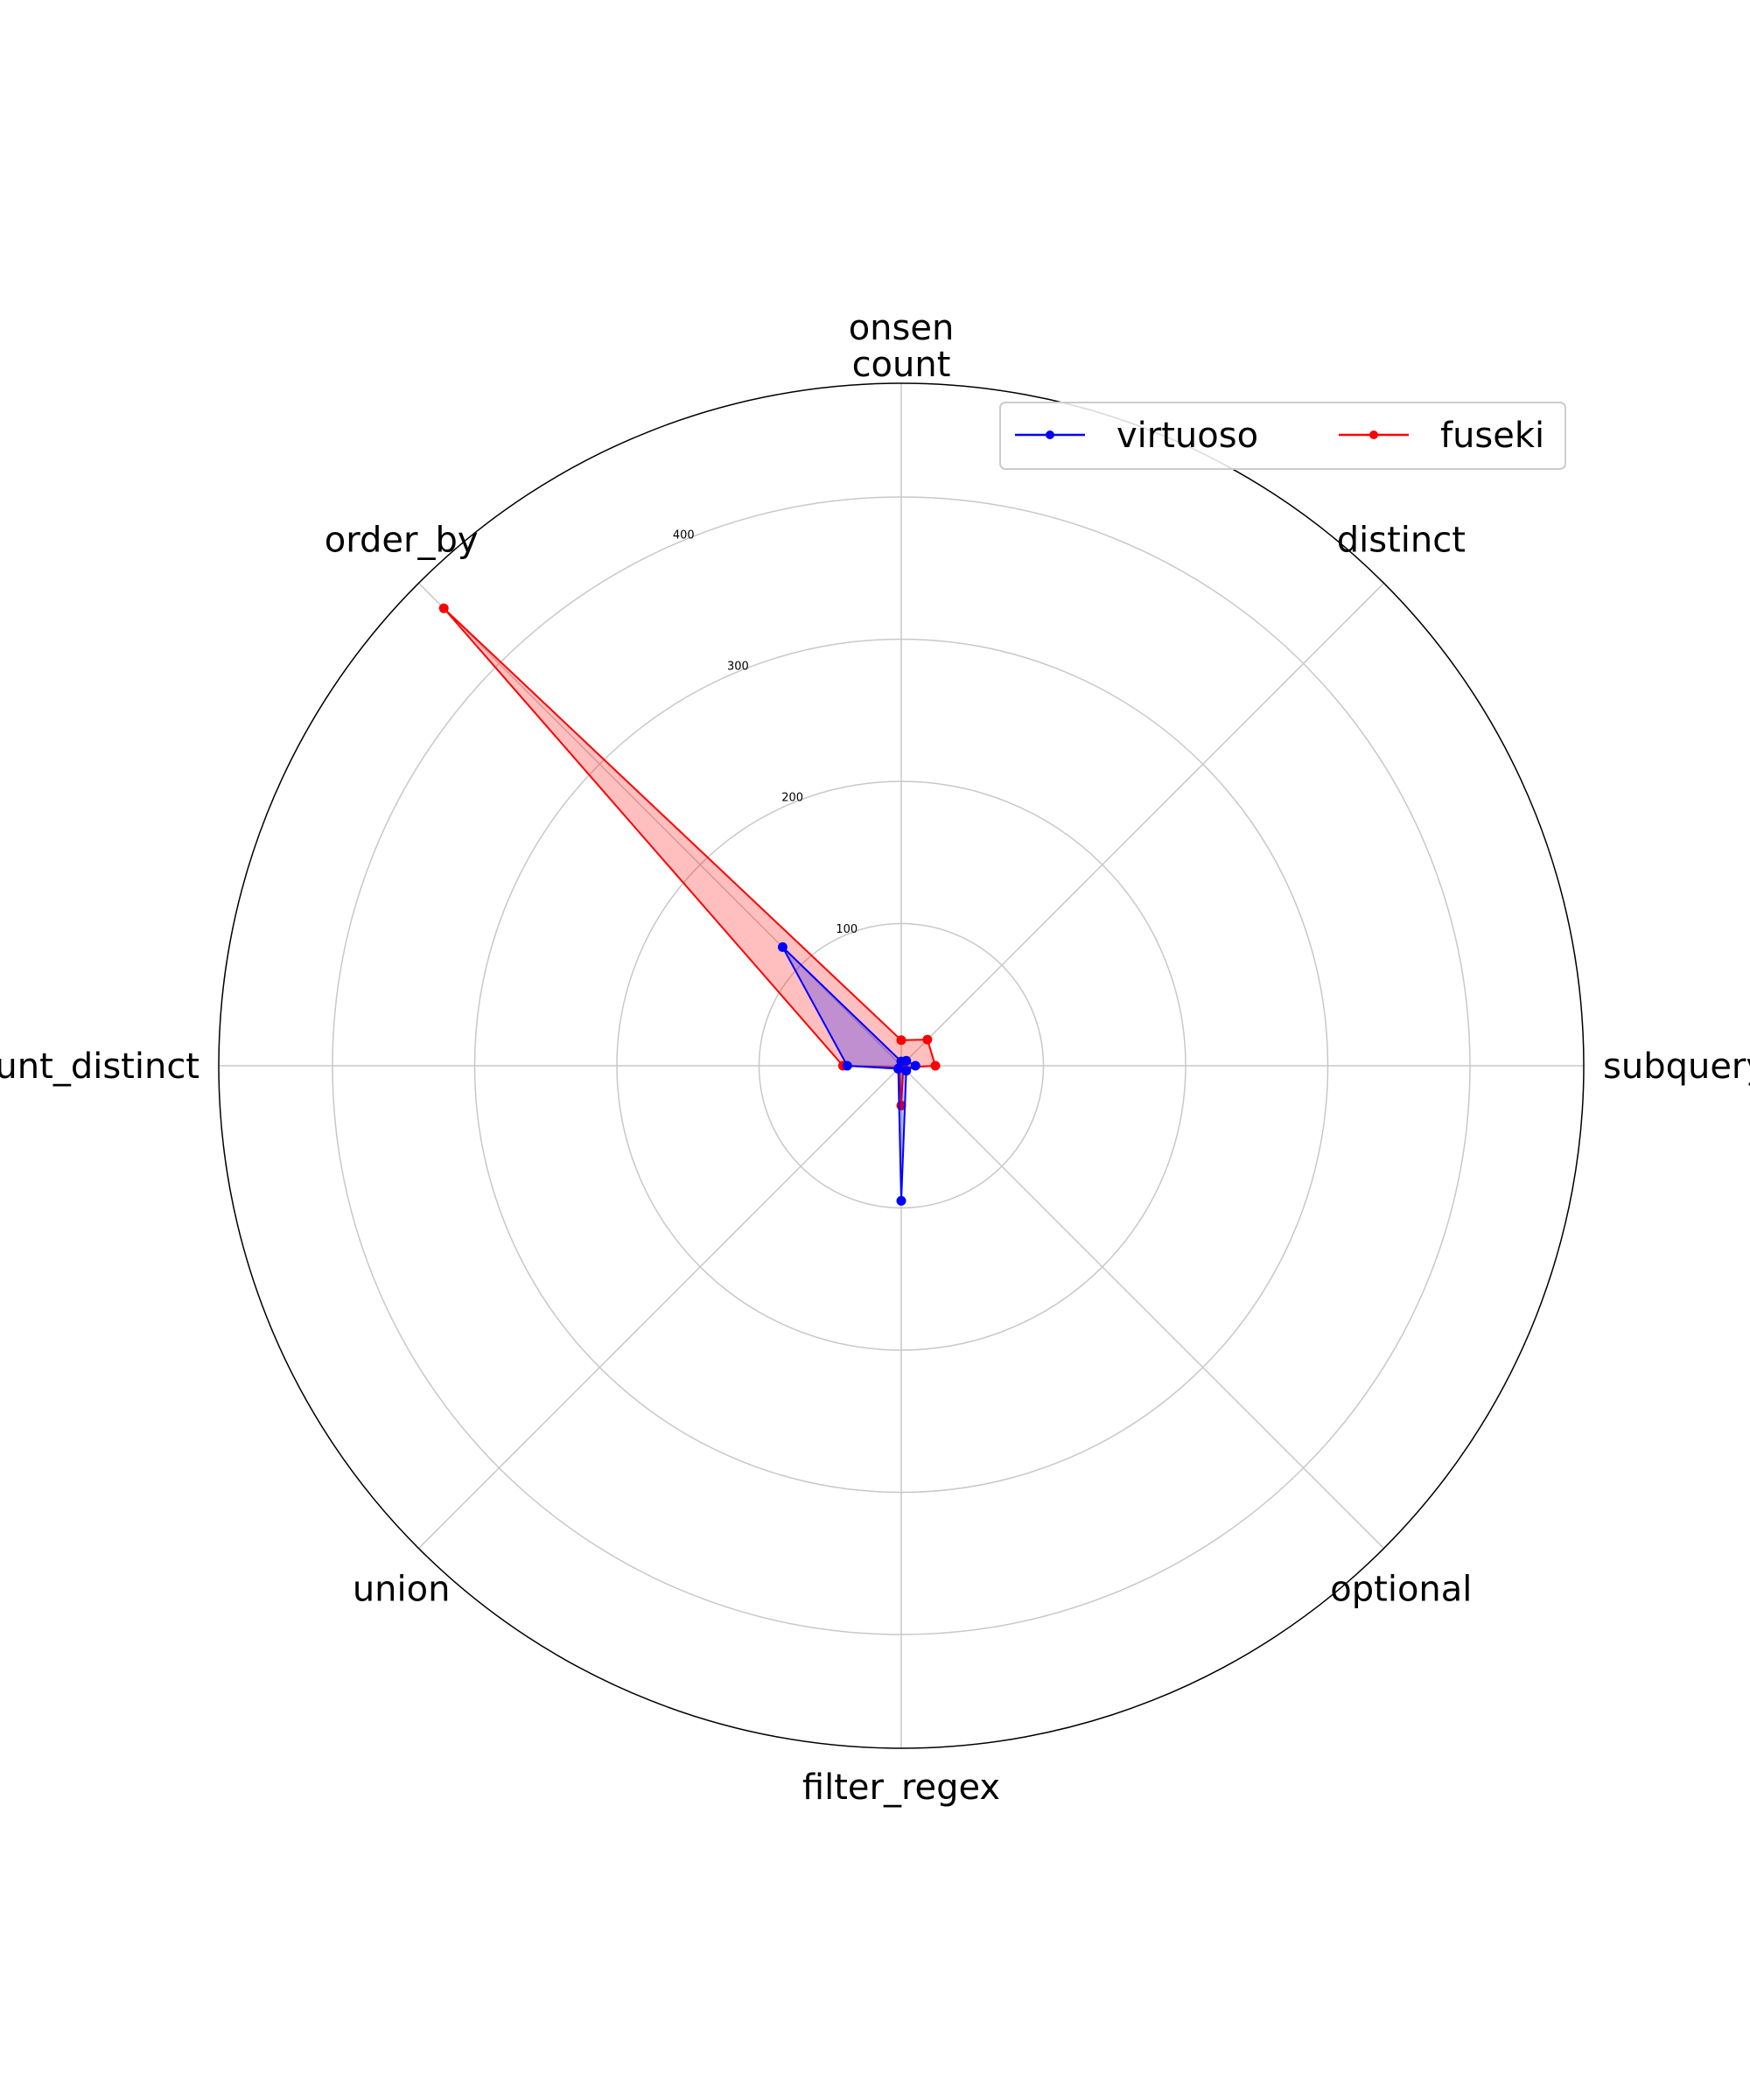 This screenshot has width=1750, height=2100. I want to click on spoke-order_by, so click(659, 824).